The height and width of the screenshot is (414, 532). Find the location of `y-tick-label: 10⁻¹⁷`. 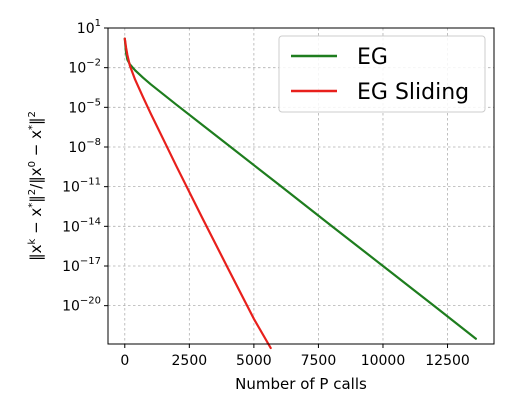

y-tick-label: 10⁻¹⁷ is located at coordinates (81, 265).